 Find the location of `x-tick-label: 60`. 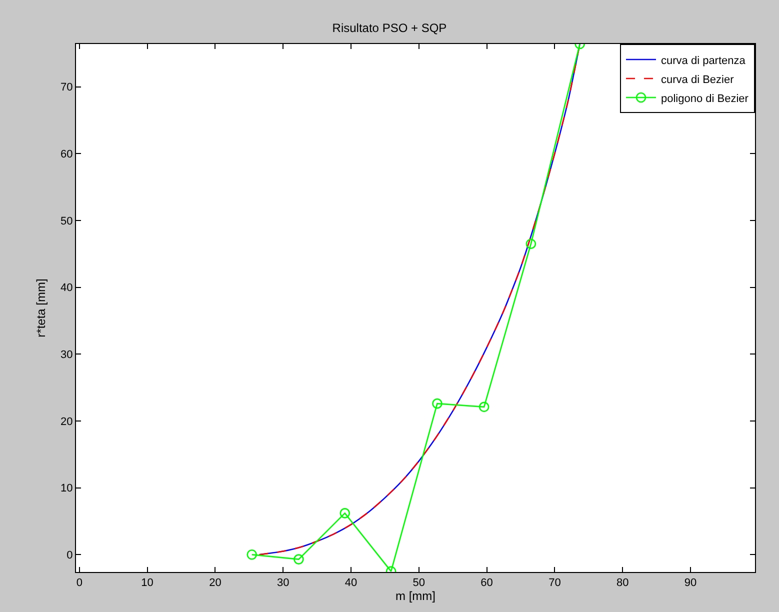

x-tick-label: 60 is located at coordinates (486, 583).